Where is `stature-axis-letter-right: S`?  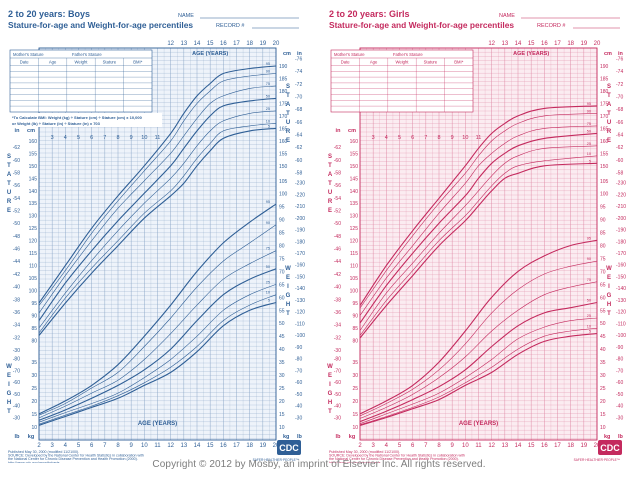 stature-axis-letter-right: S is located at coordinates (609, 87).